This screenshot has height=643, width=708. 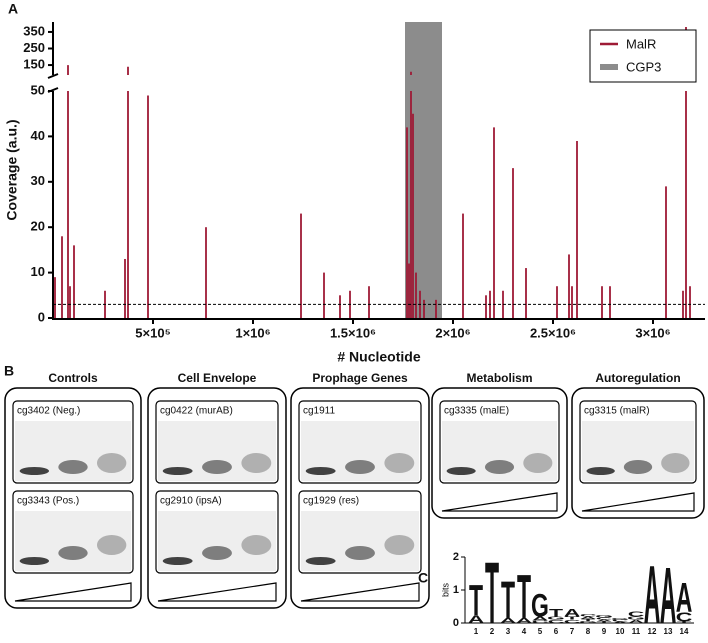 What do you see at coordinates (652, 332) in the screenshot?
I see `x-tick-label: 3×10⁶` at bounding box center [652, 332].